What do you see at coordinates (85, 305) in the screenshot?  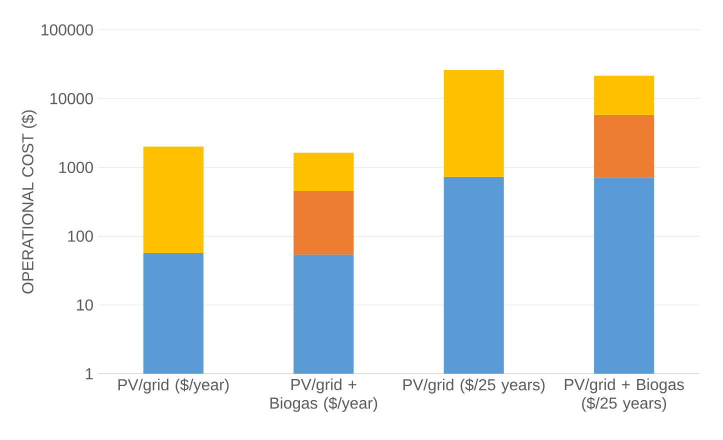 I see `y-tick-label: 10` at bounding box center [85, 305].